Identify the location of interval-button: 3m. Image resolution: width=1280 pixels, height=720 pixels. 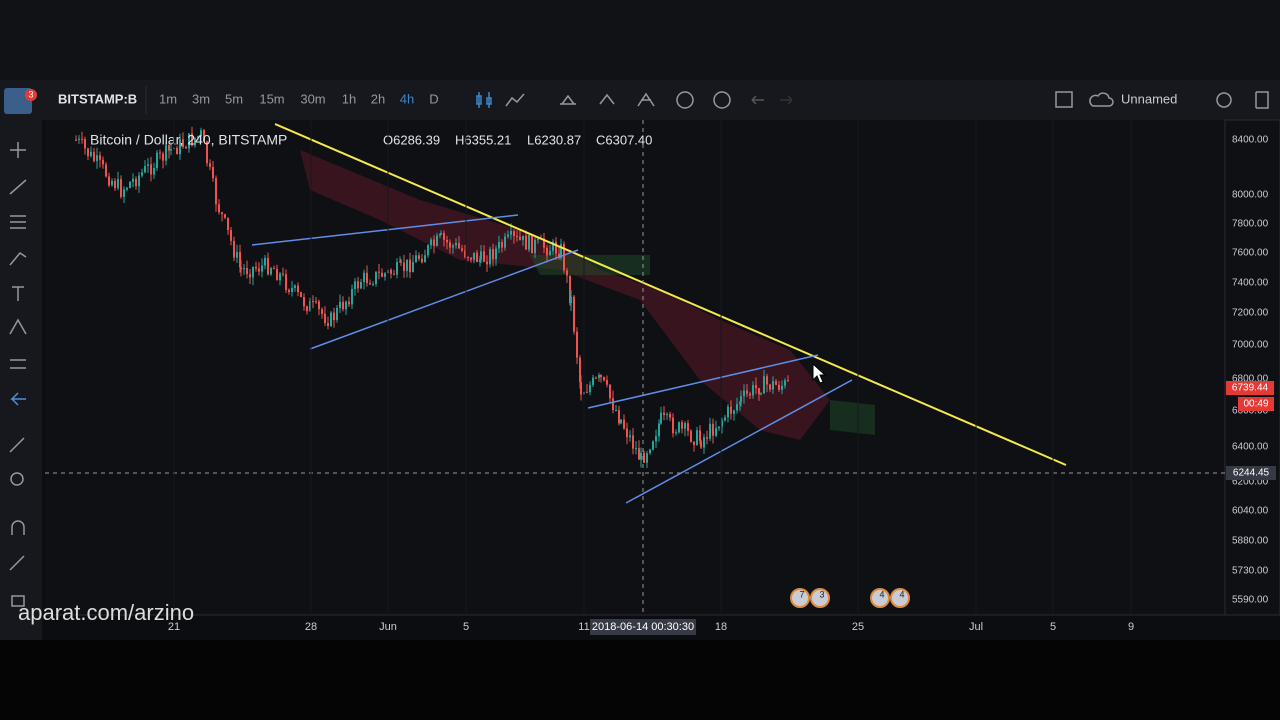
(201, 98).